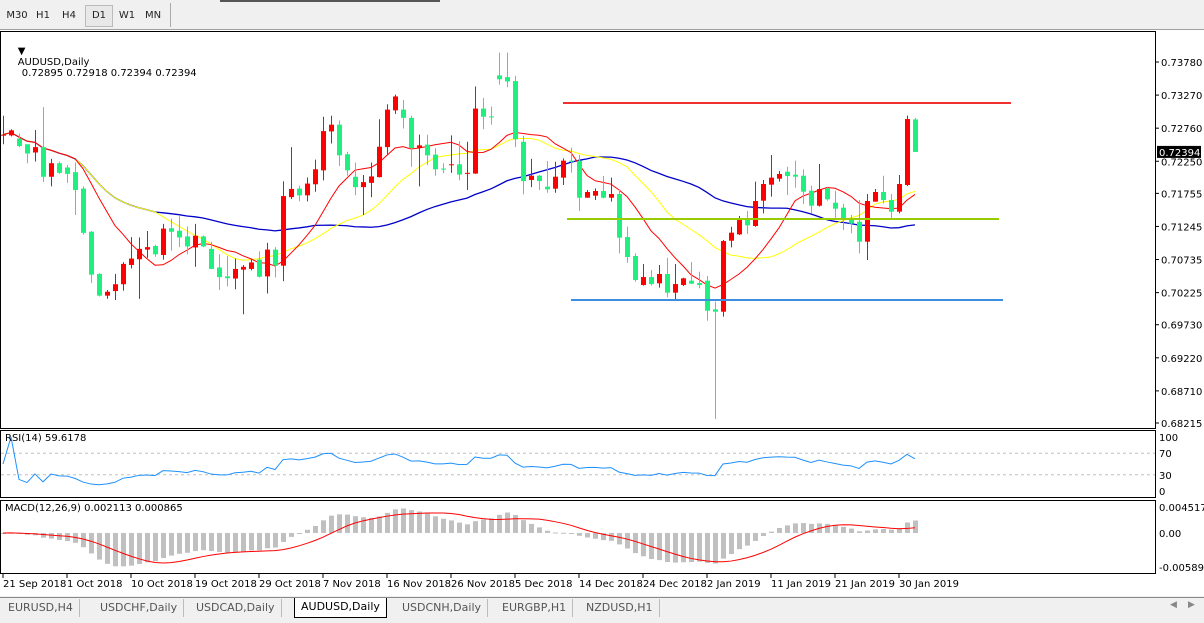  I want to click on chart-tab: NZDUSD,H1, so click(620, 608).